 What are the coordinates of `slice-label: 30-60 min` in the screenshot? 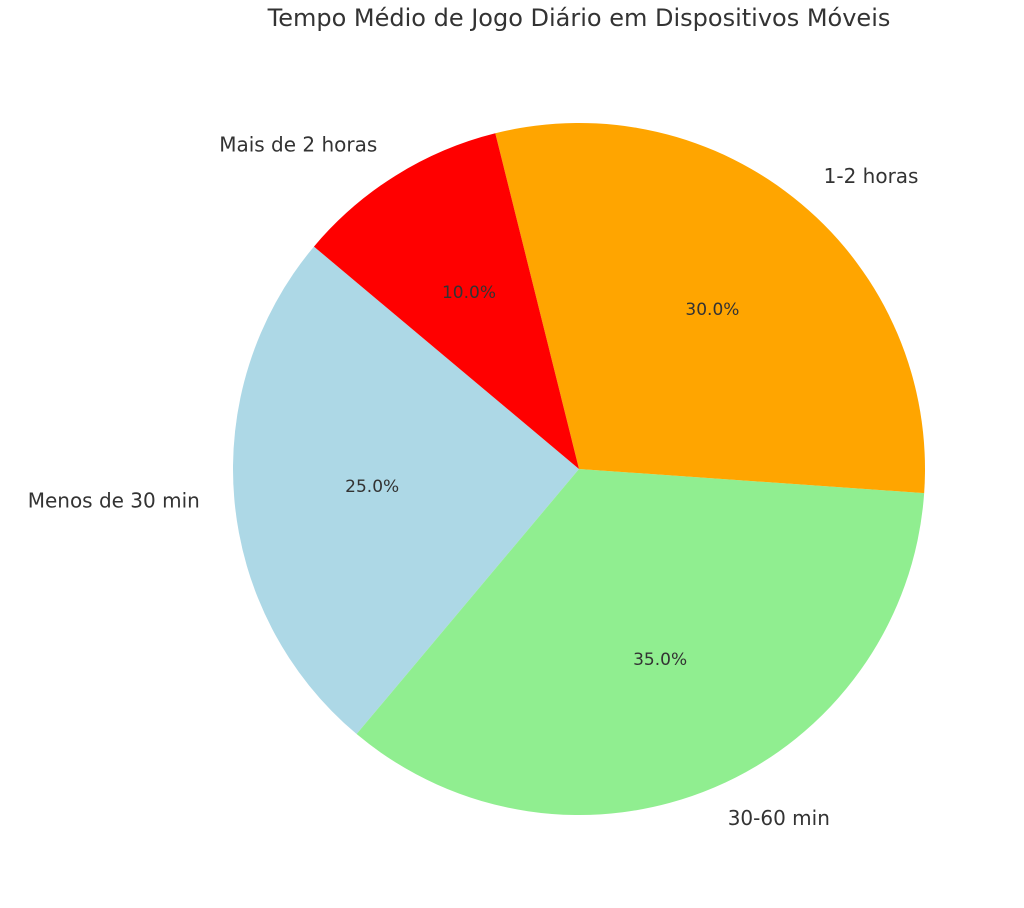 It's located at (779, 818).